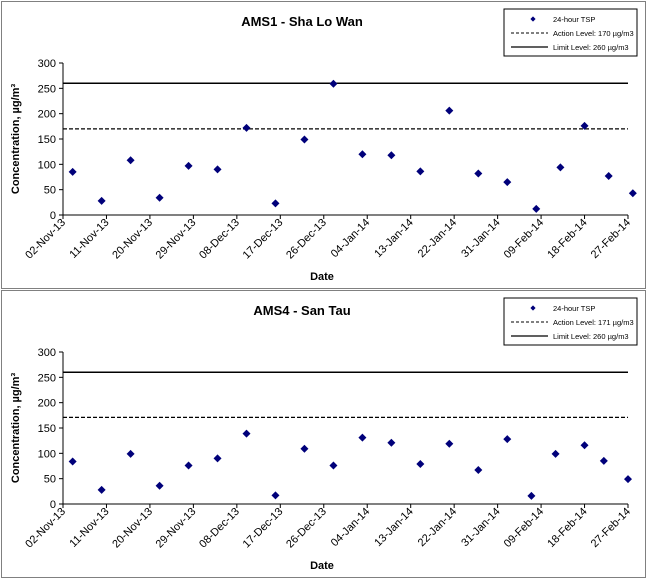  Describe the element at coordinates (593, 322) in the screenshot. I see `legend-label: Action Level: 171 µg/m3` at that location.